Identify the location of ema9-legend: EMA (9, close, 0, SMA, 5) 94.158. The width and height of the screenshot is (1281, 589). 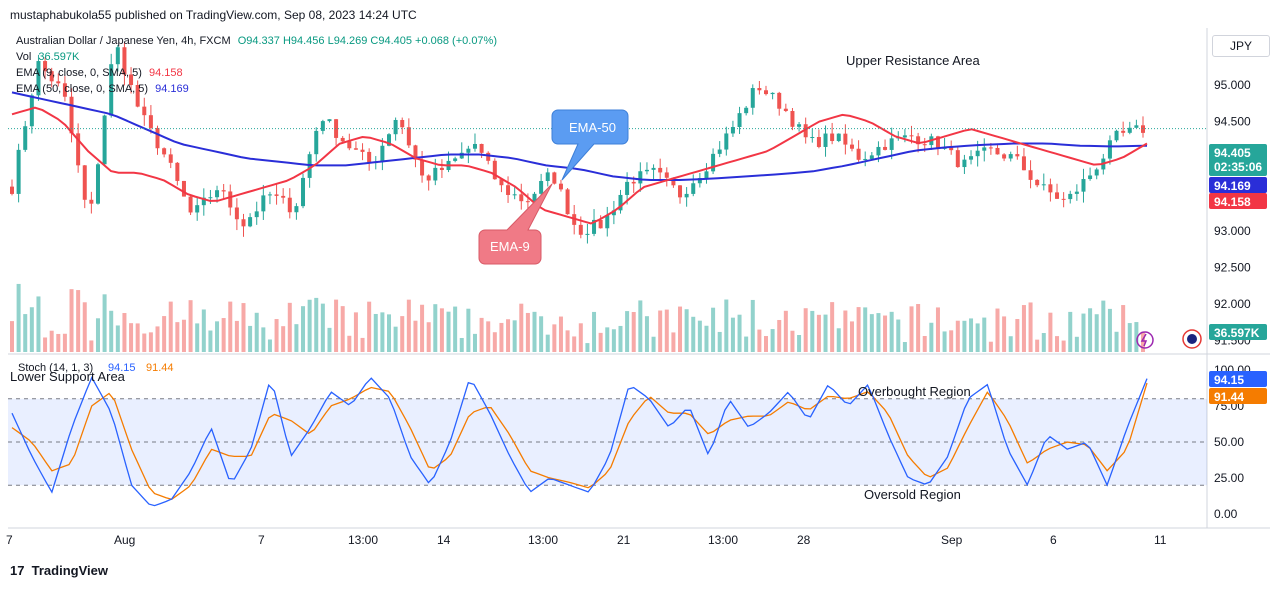
(99, 73).